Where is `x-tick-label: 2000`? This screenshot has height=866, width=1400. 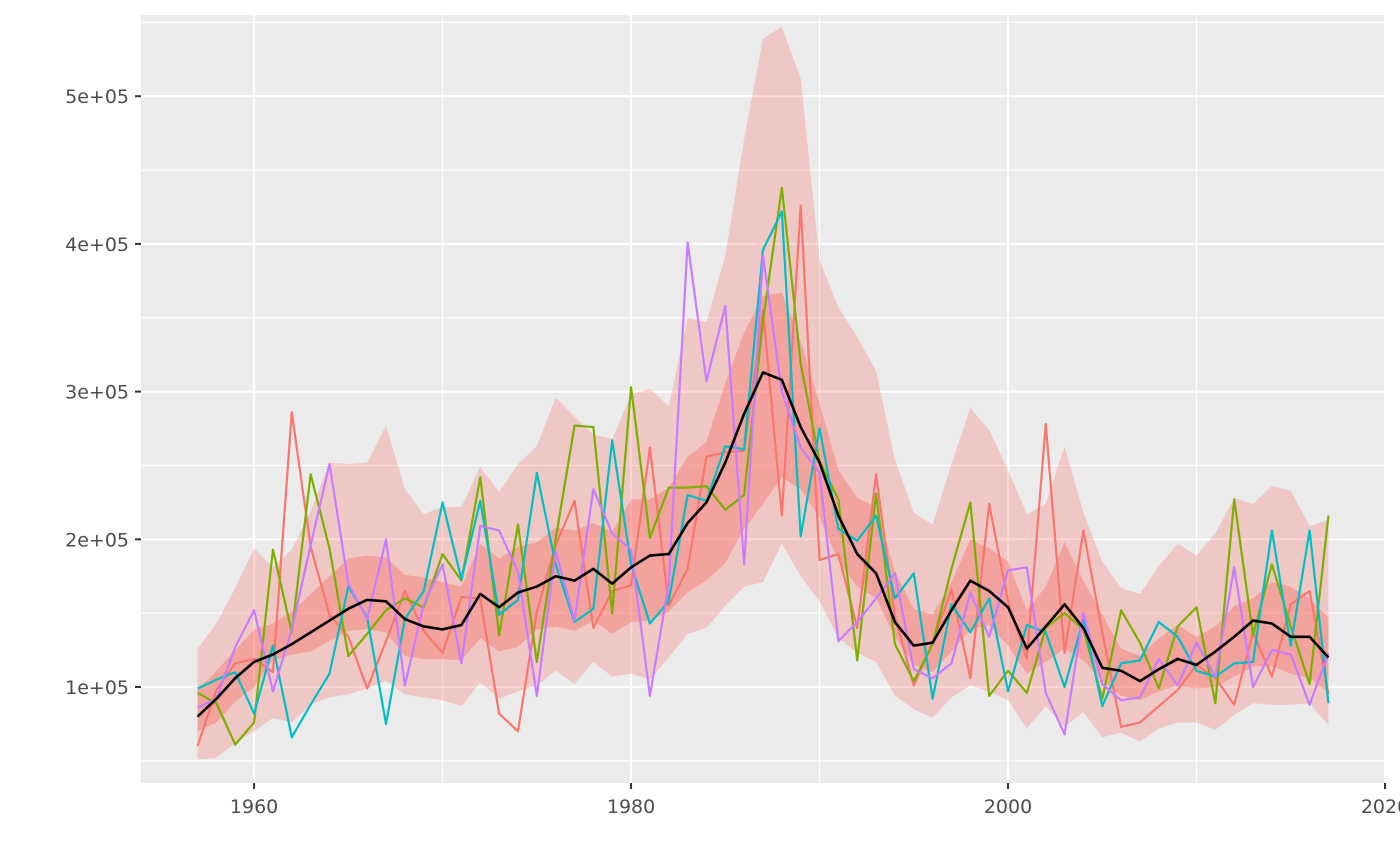 x-tick-label: 2000 is located at coordinates (1008, 807).